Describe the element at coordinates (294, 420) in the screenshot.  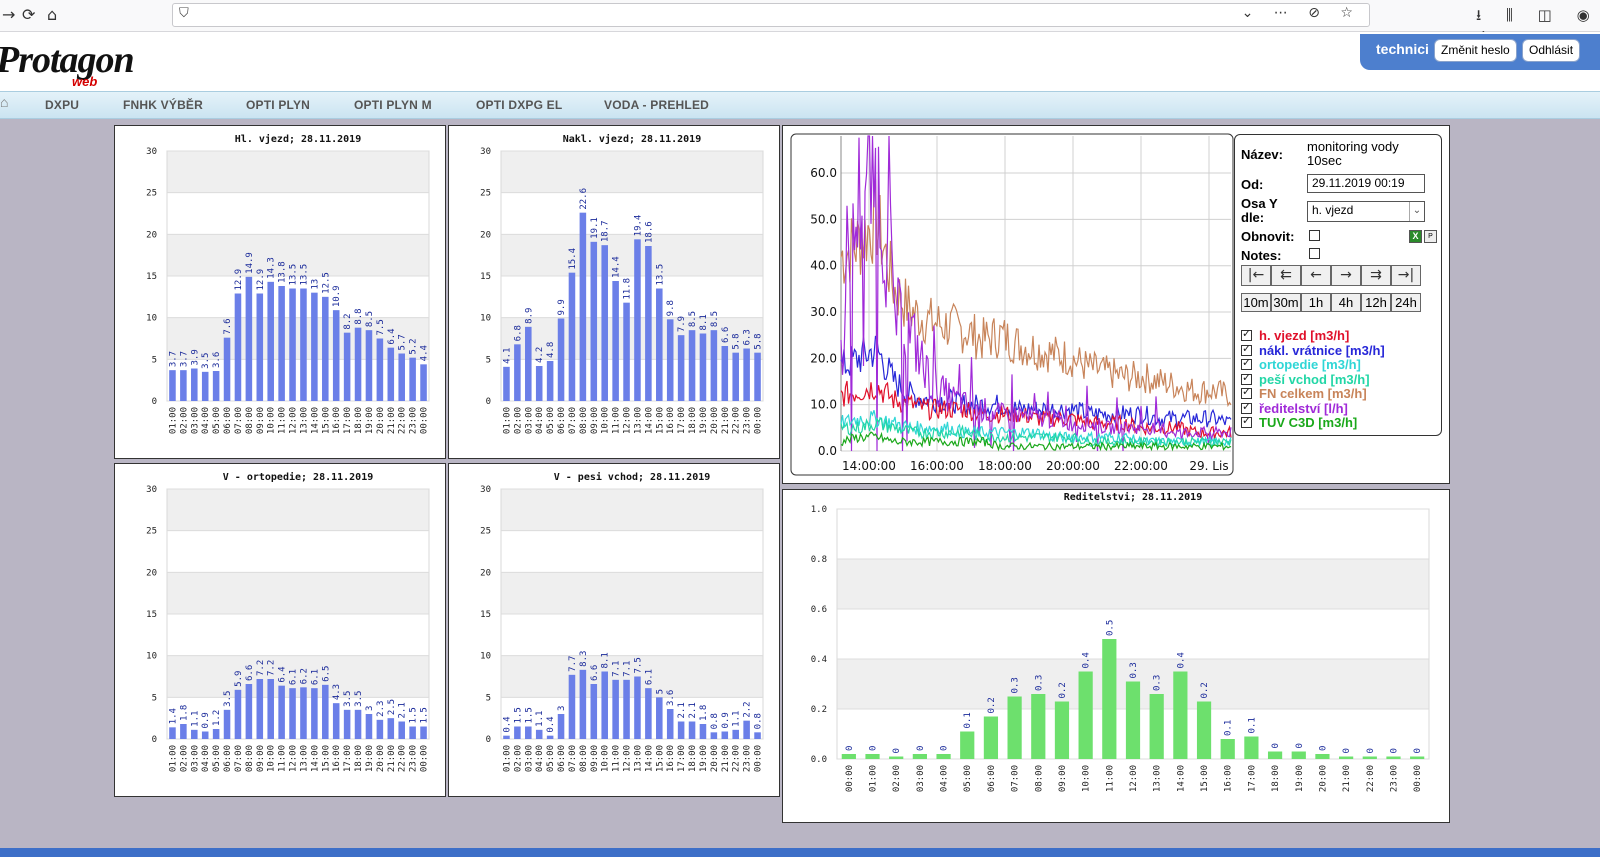
I see `x-tick-label: 12:00` at that location.